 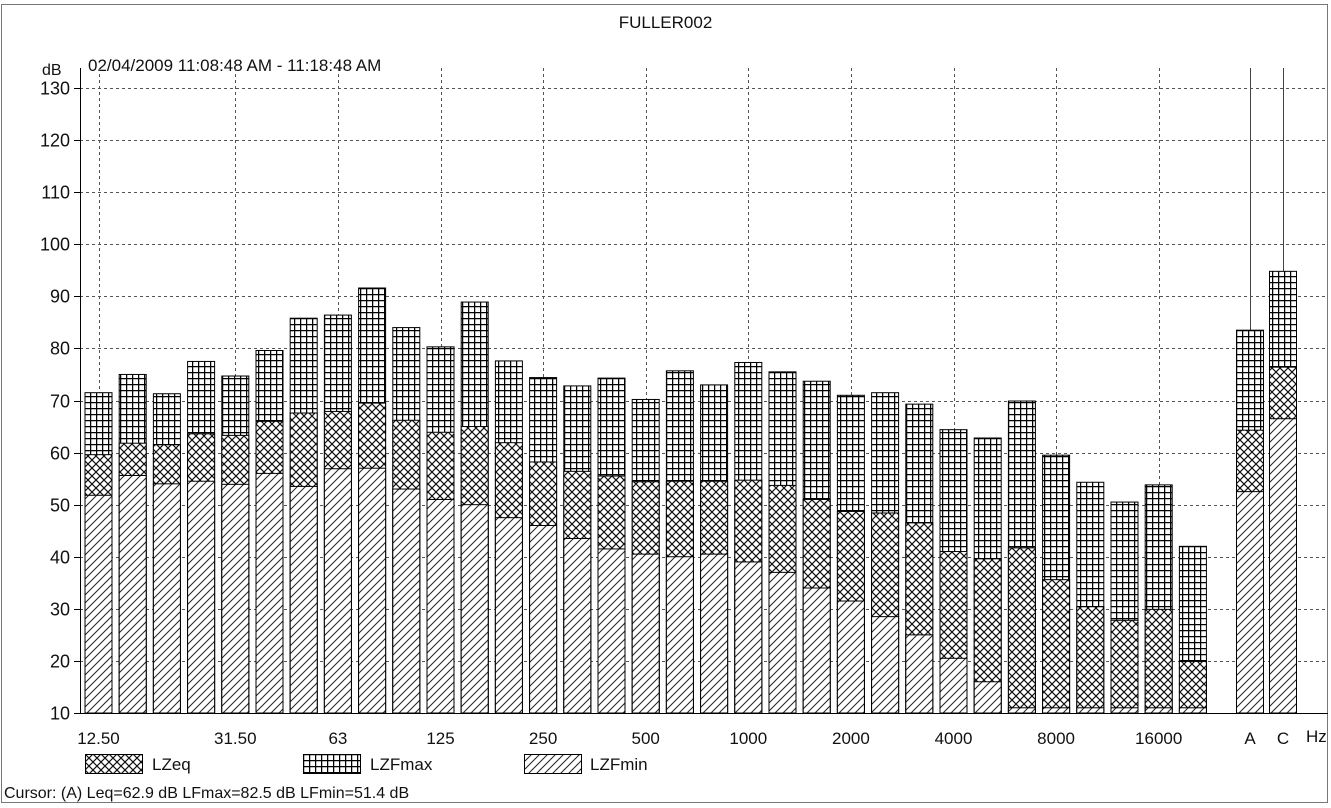 I want to click on x-axis-label: Hz, so click(x=1316, y=736).